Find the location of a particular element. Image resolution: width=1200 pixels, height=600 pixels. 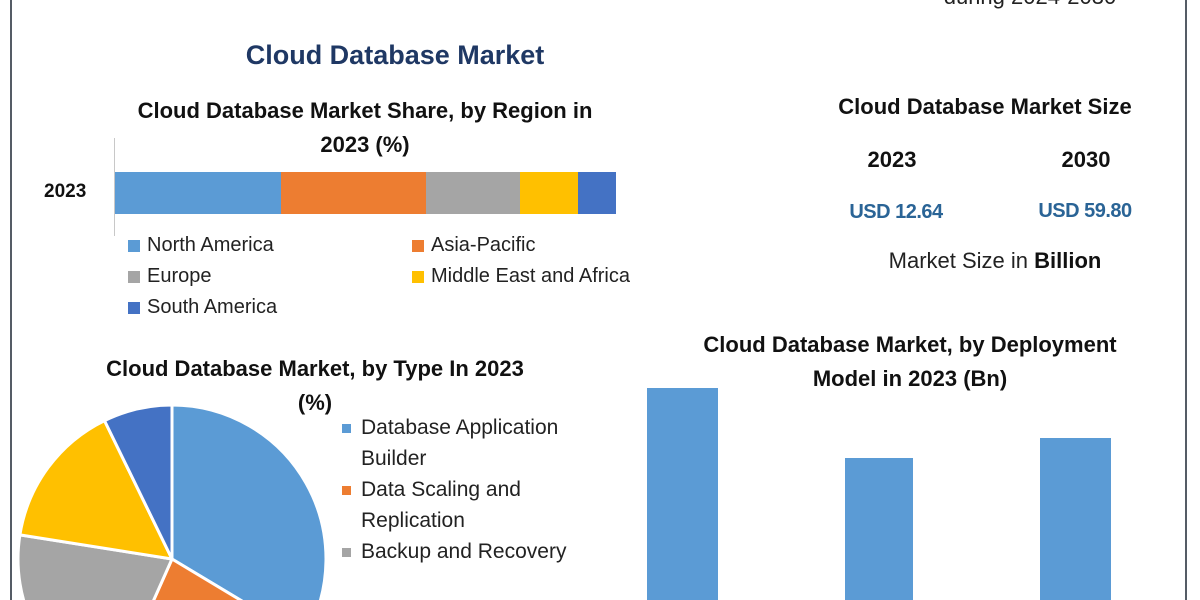

deployment-chart-title-line1: Cloud Database Market, by Deployment is located at coordinates (910, 344).